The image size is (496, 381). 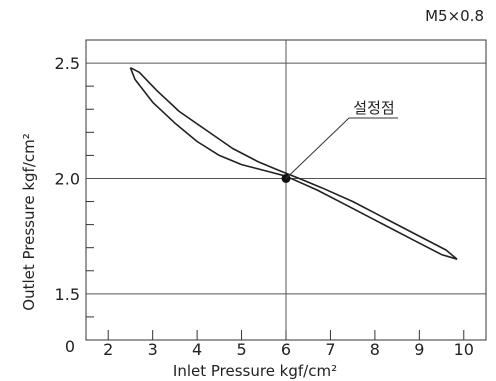 What do you see at coordinates (67, 63) in the screenshot?
I see `y-tick-label-2.5: 2.5` at bounding box center [67, 63].